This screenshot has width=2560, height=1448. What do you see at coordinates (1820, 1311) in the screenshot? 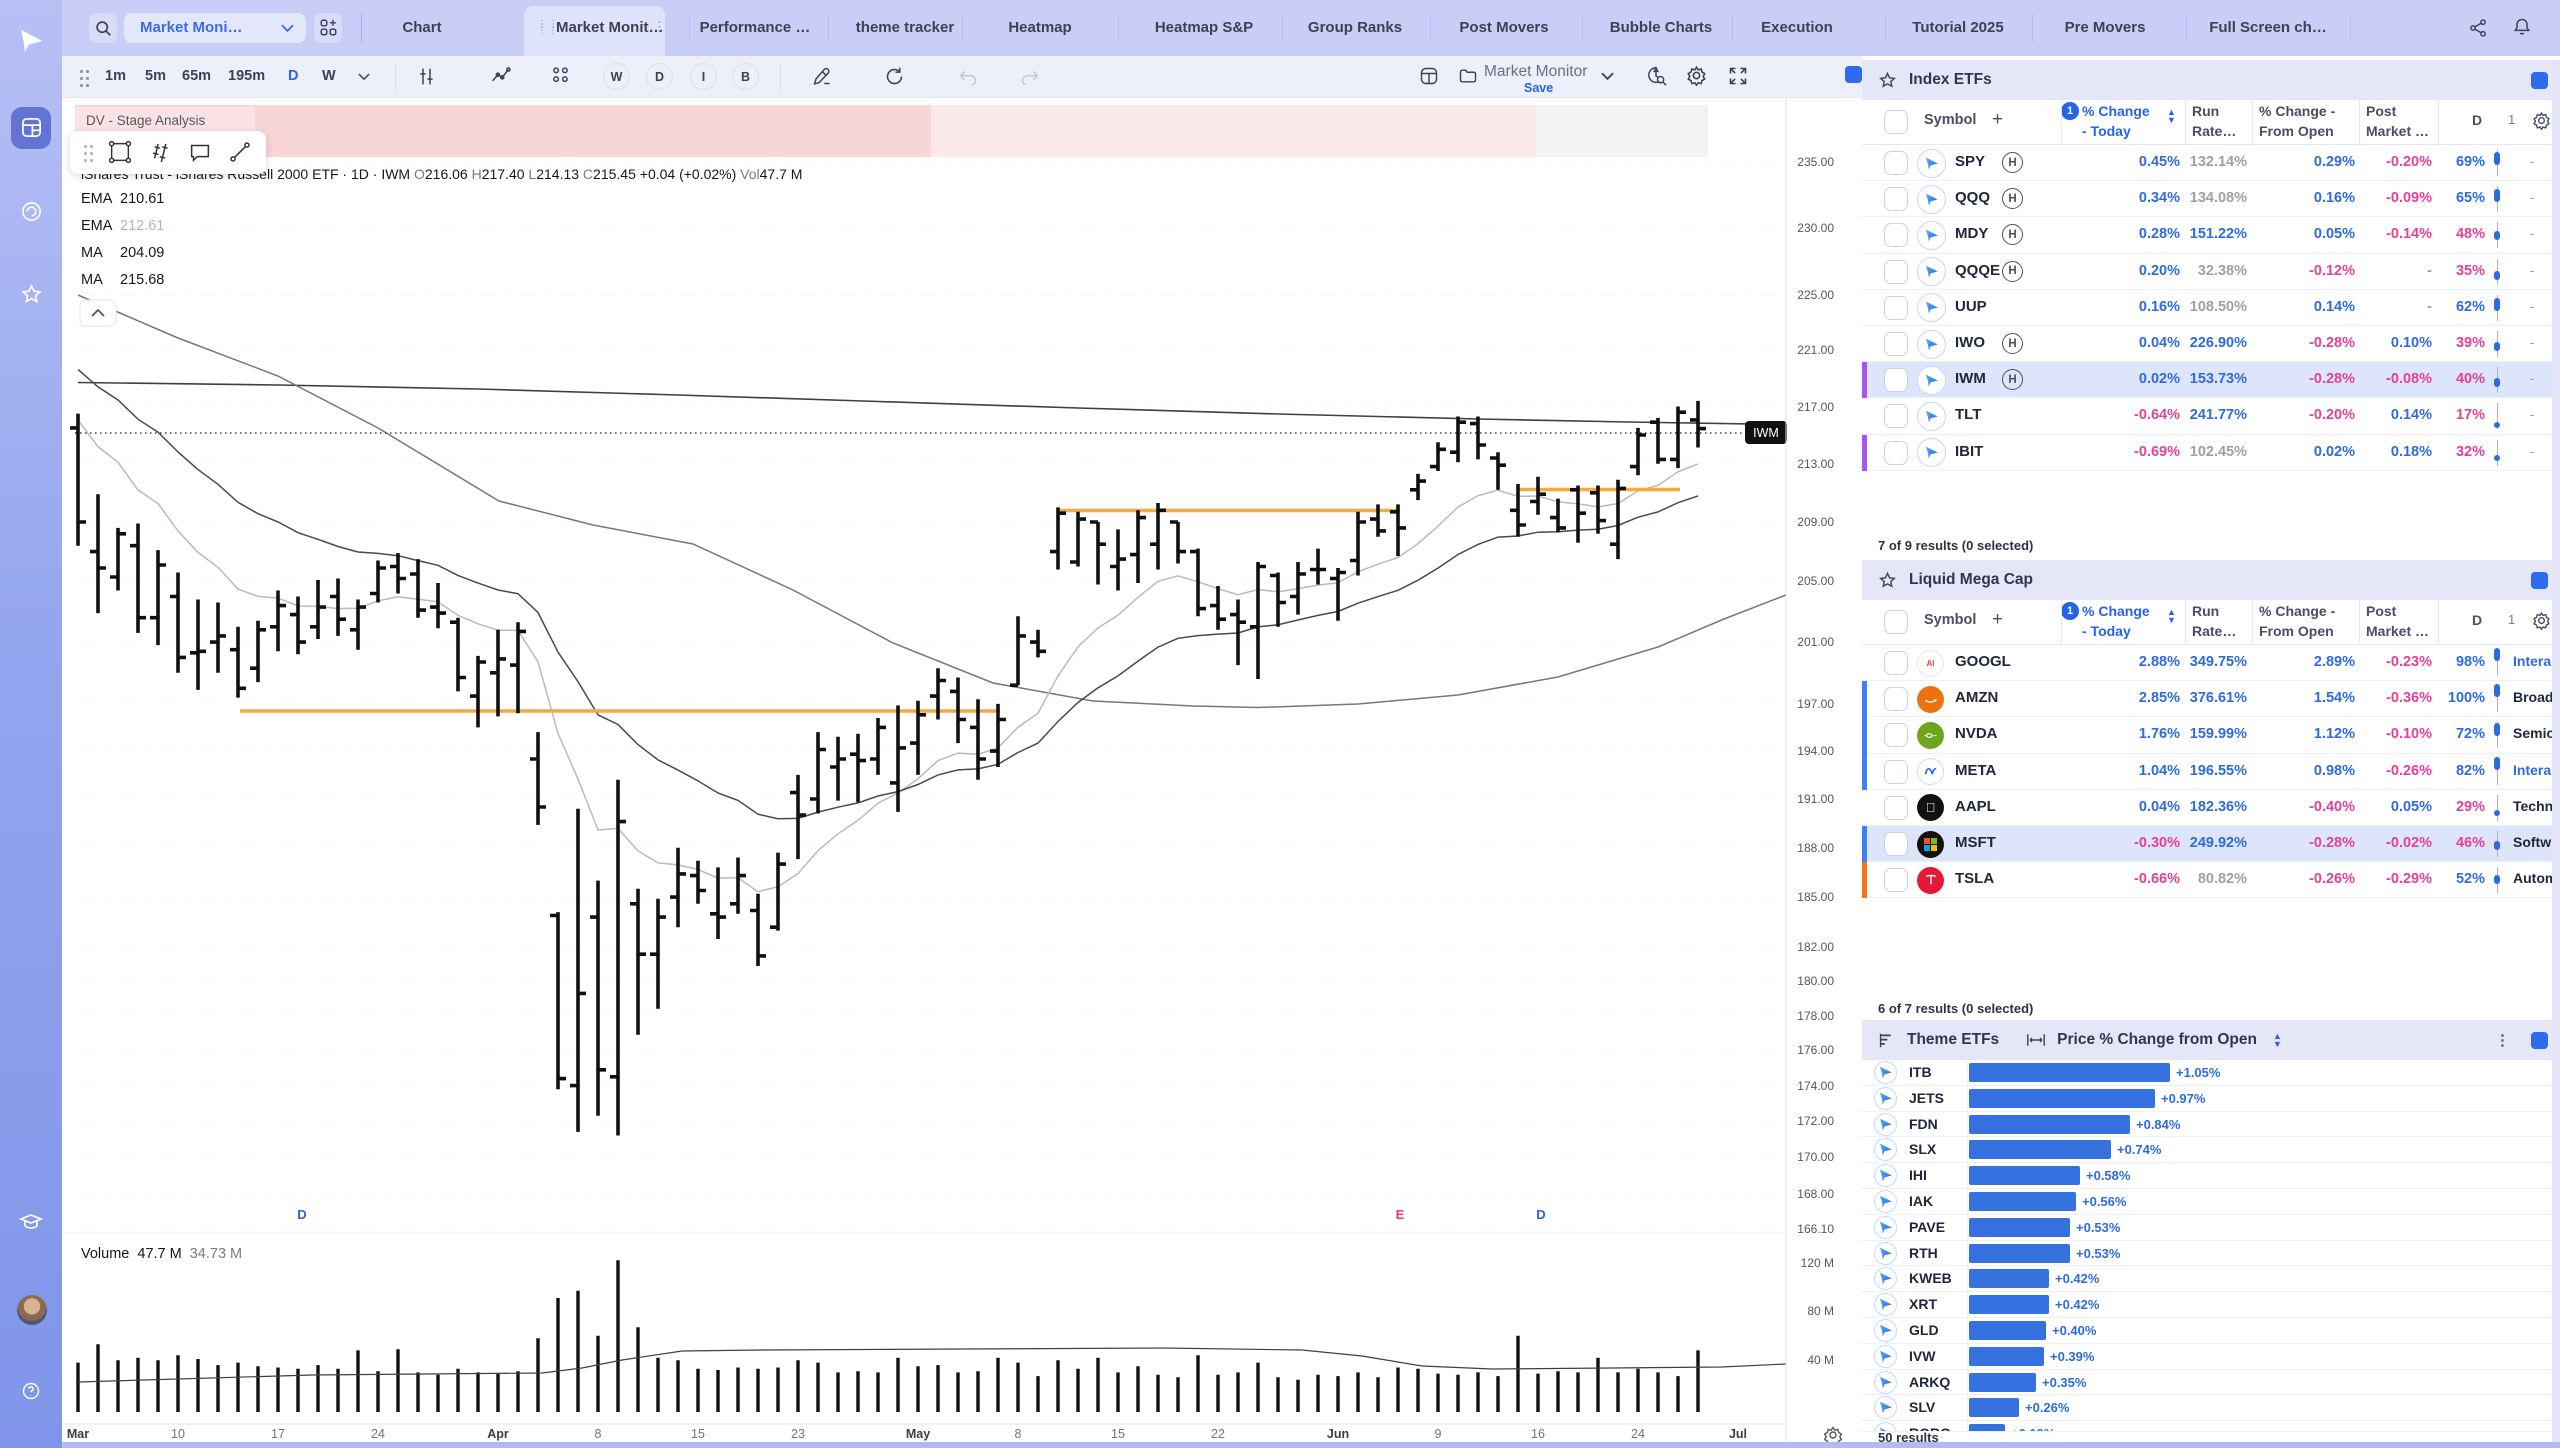
I see `svg-text: 80 M` at bounding box center [1820, 1311].